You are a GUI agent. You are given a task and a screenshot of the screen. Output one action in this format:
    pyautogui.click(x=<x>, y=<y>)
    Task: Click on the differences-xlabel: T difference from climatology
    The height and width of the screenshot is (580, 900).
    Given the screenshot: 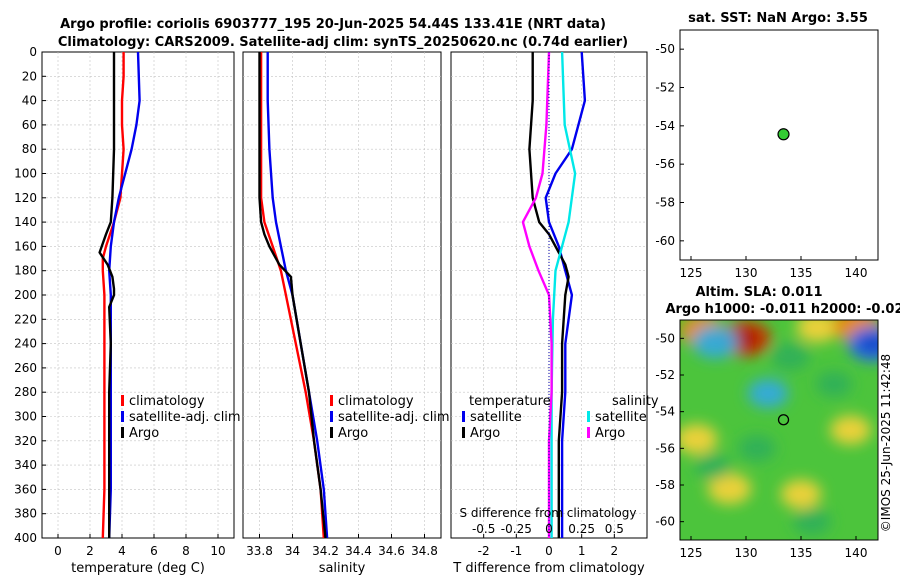 What is the action you would take?
    pyautogui.click(x=548, y=568)
    